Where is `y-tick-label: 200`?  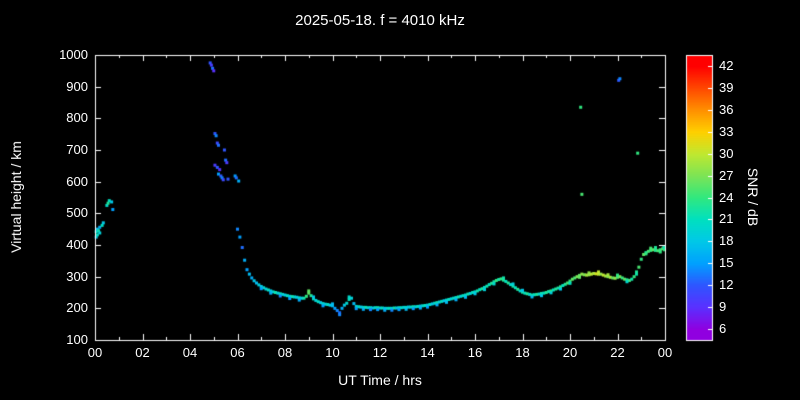
y-tick-label: 200 is located at coordinates (77, 308).